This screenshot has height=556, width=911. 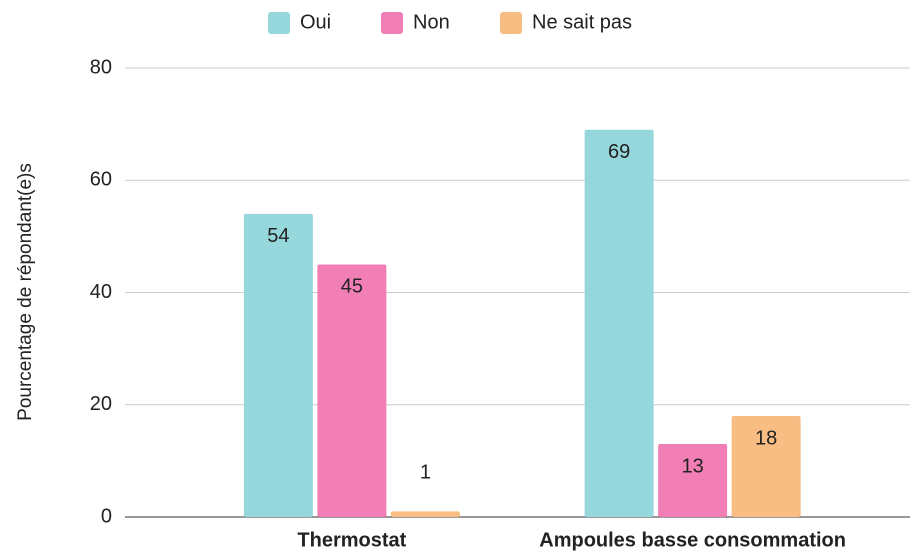 What do you see at coordinates (101, 292) in the screenshot?
I see `y-tick-label: 40` at bounding box center [101, 292].